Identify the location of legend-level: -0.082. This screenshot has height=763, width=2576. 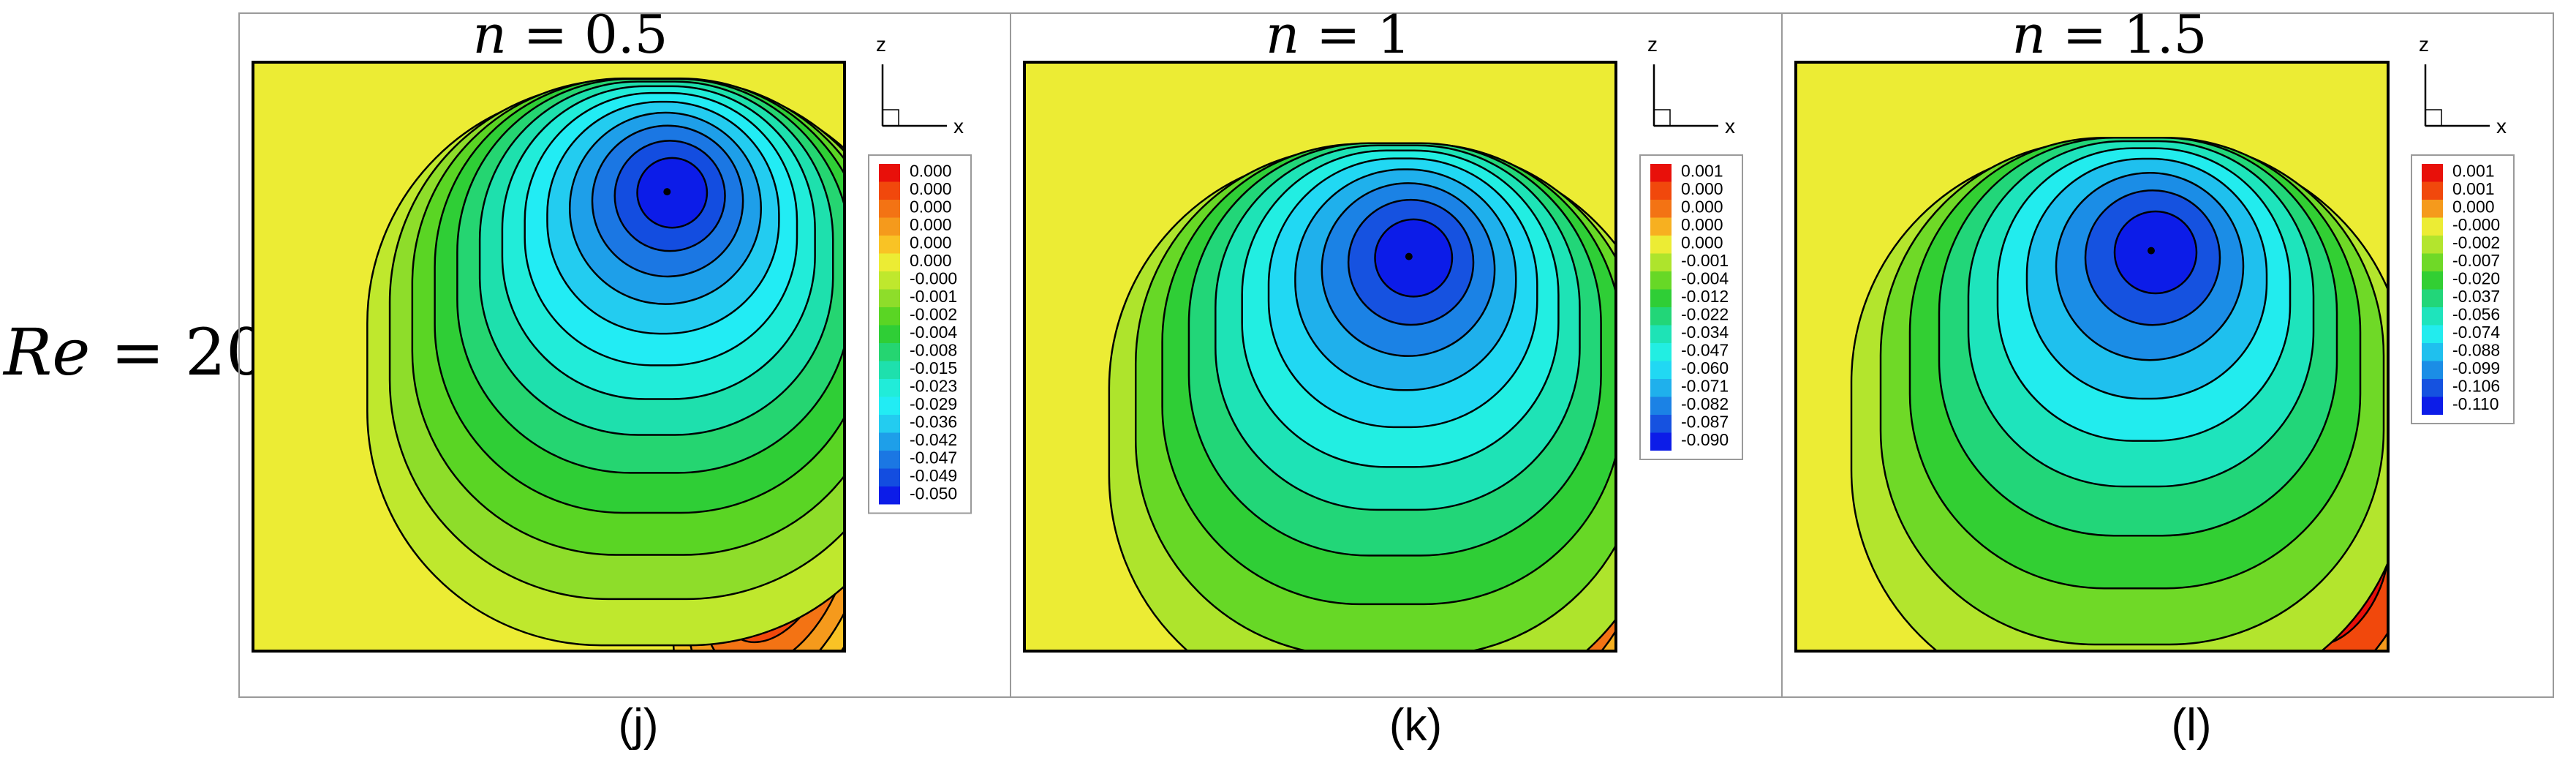
(1705, 403).